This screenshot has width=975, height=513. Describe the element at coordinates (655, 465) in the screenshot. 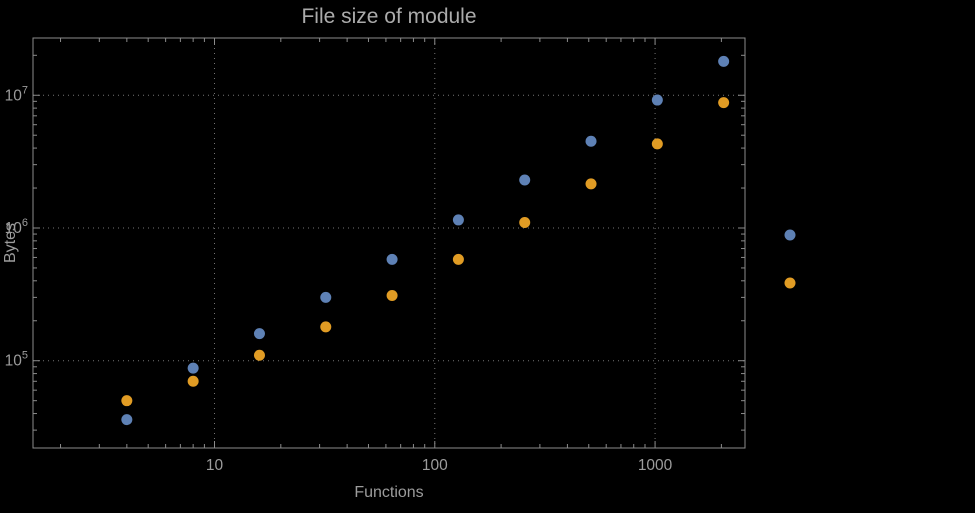

I see `x-tick-label: 1000` at that location.